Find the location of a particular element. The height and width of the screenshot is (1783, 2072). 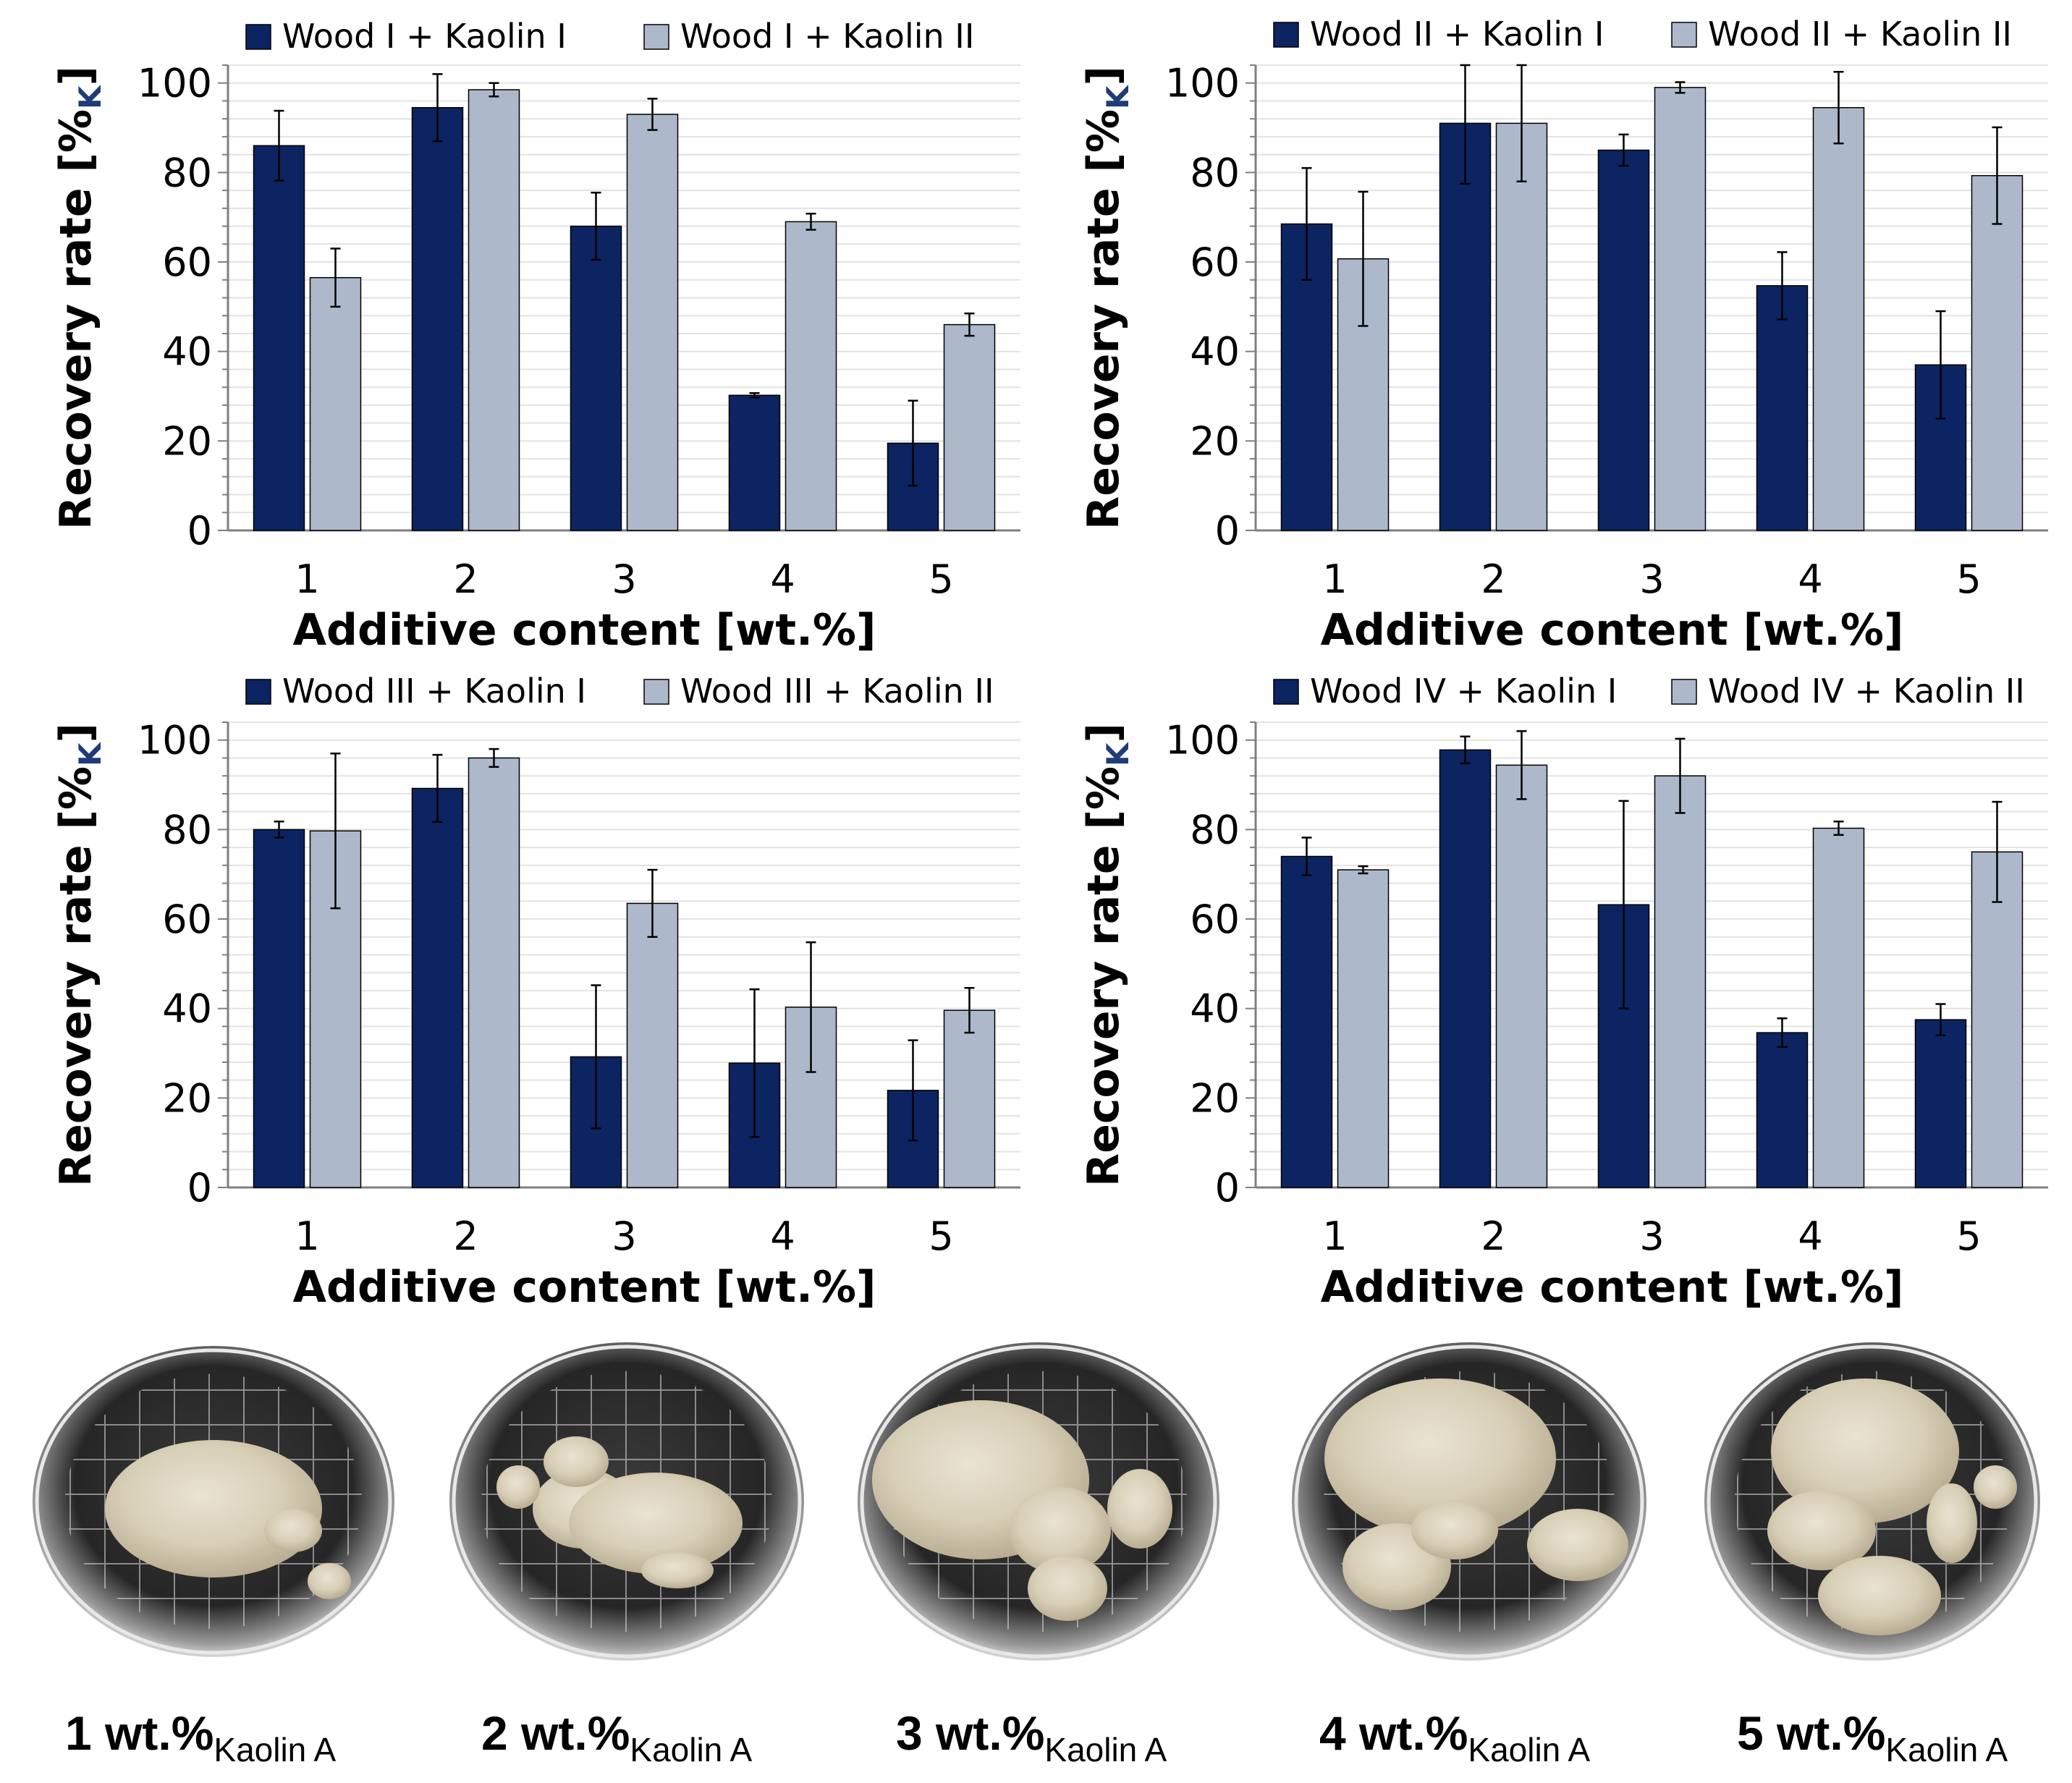

photo-caption-main: 2 wt.% is located at coordinates (555, 1733).